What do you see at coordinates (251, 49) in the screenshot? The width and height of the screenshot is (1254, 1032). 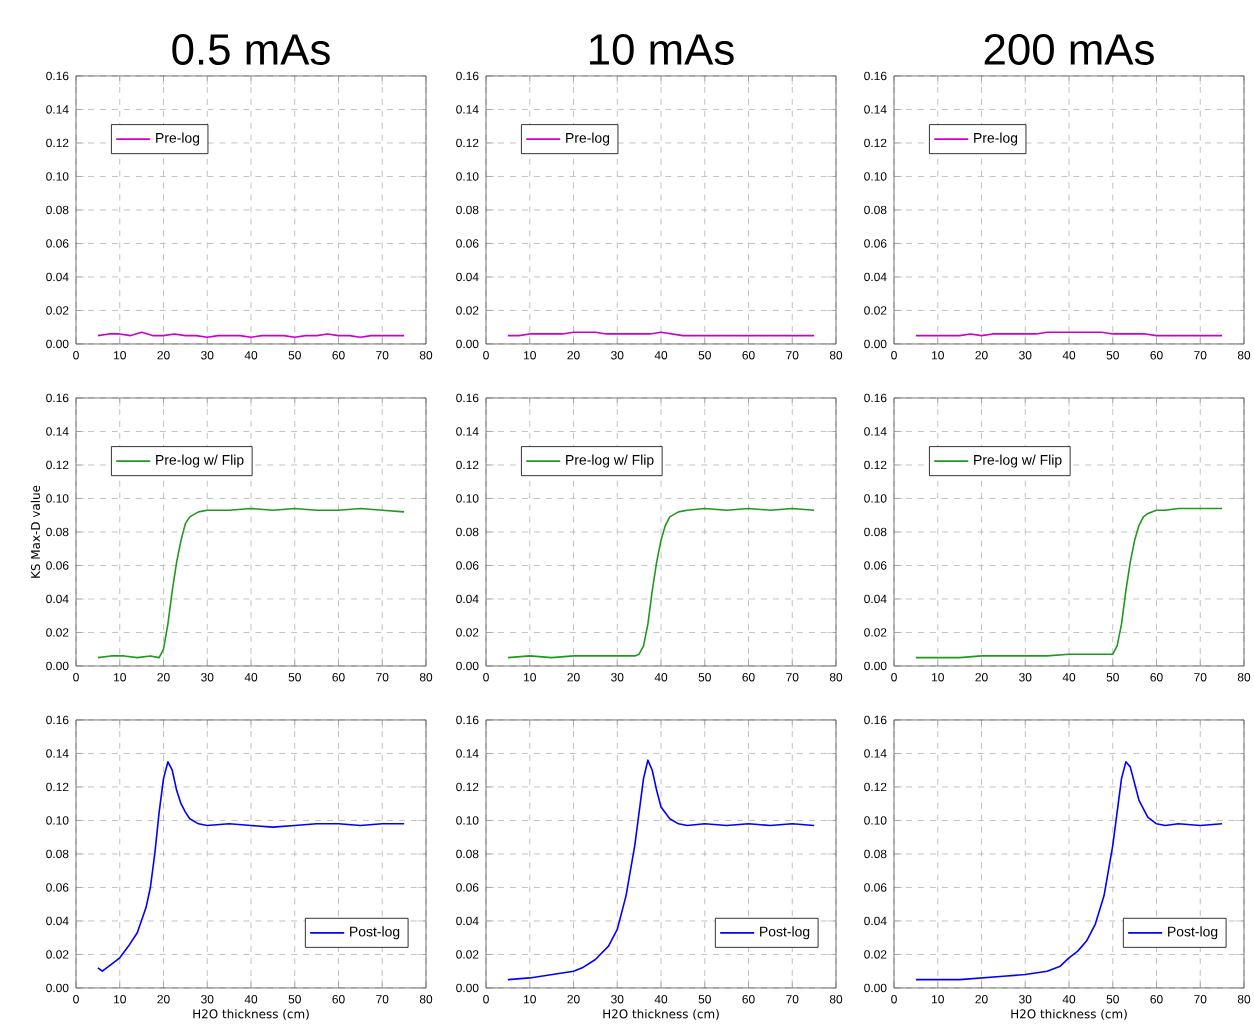 I see `chart-title: 0.5 mAs` at bounding box center [251, 49].